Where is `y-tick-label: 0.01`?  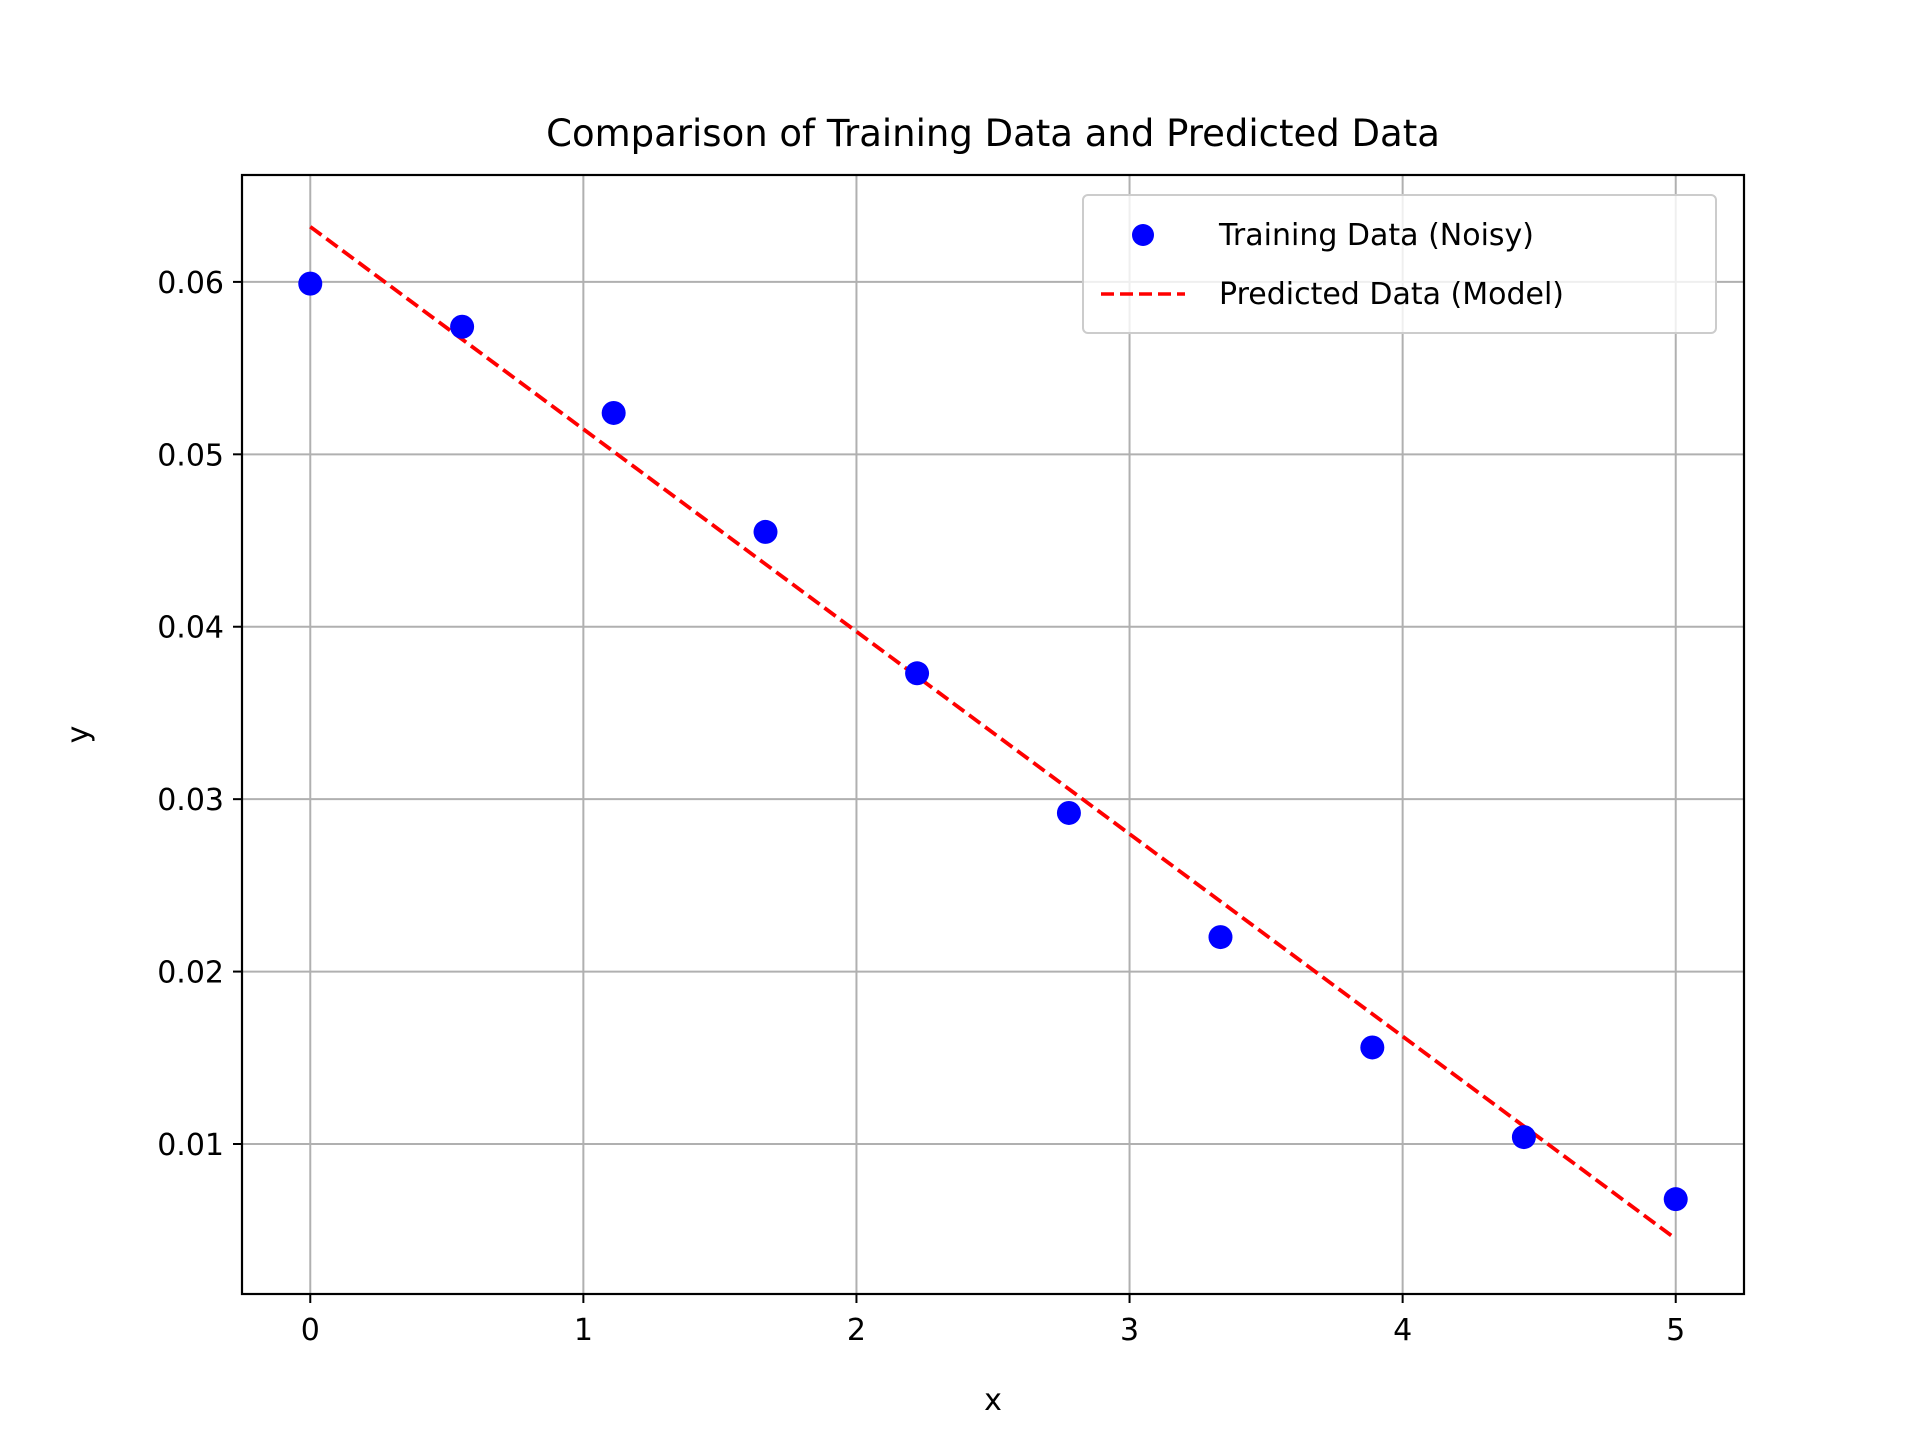
y-tick-label: 0.01 is located at coordinates (190, 1145).